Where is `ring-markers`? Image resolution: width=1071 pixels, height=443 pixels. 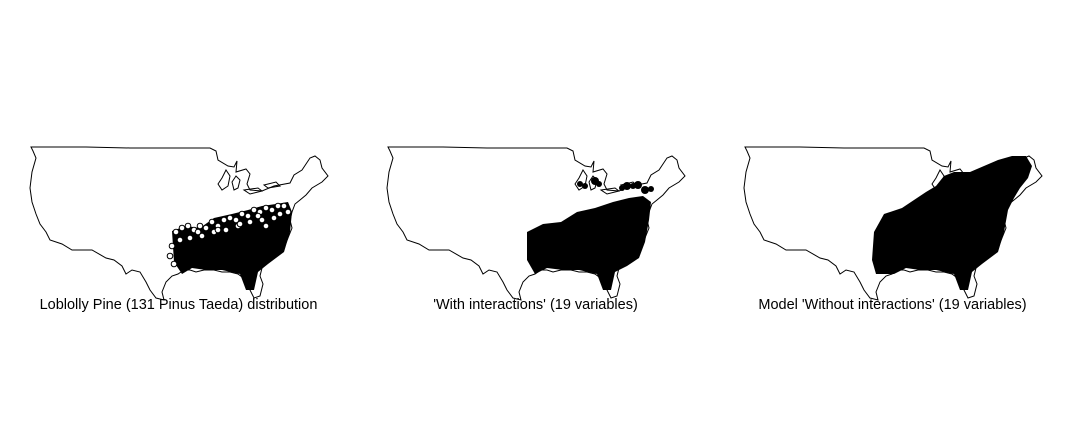 ring-markers is located at coordinates (229, 235).